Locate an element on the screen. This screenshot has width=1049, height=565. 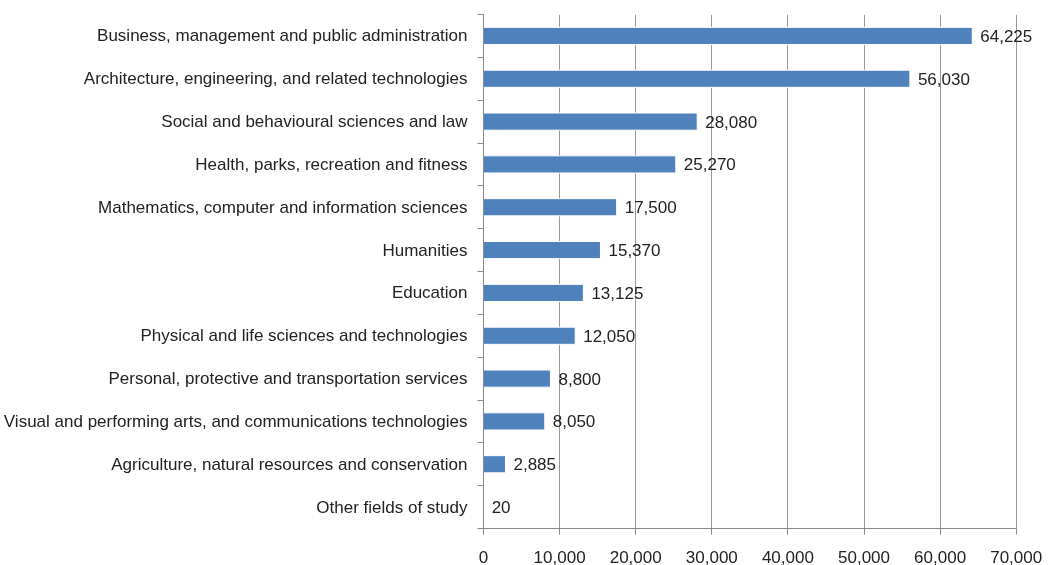
data-label: 17,500 is located at coordinates (650, 208).